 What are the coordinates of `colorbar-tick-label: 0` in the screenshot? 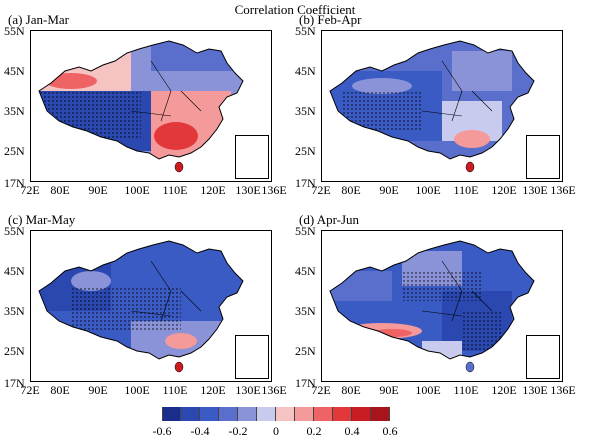 It's located at (276, 431).